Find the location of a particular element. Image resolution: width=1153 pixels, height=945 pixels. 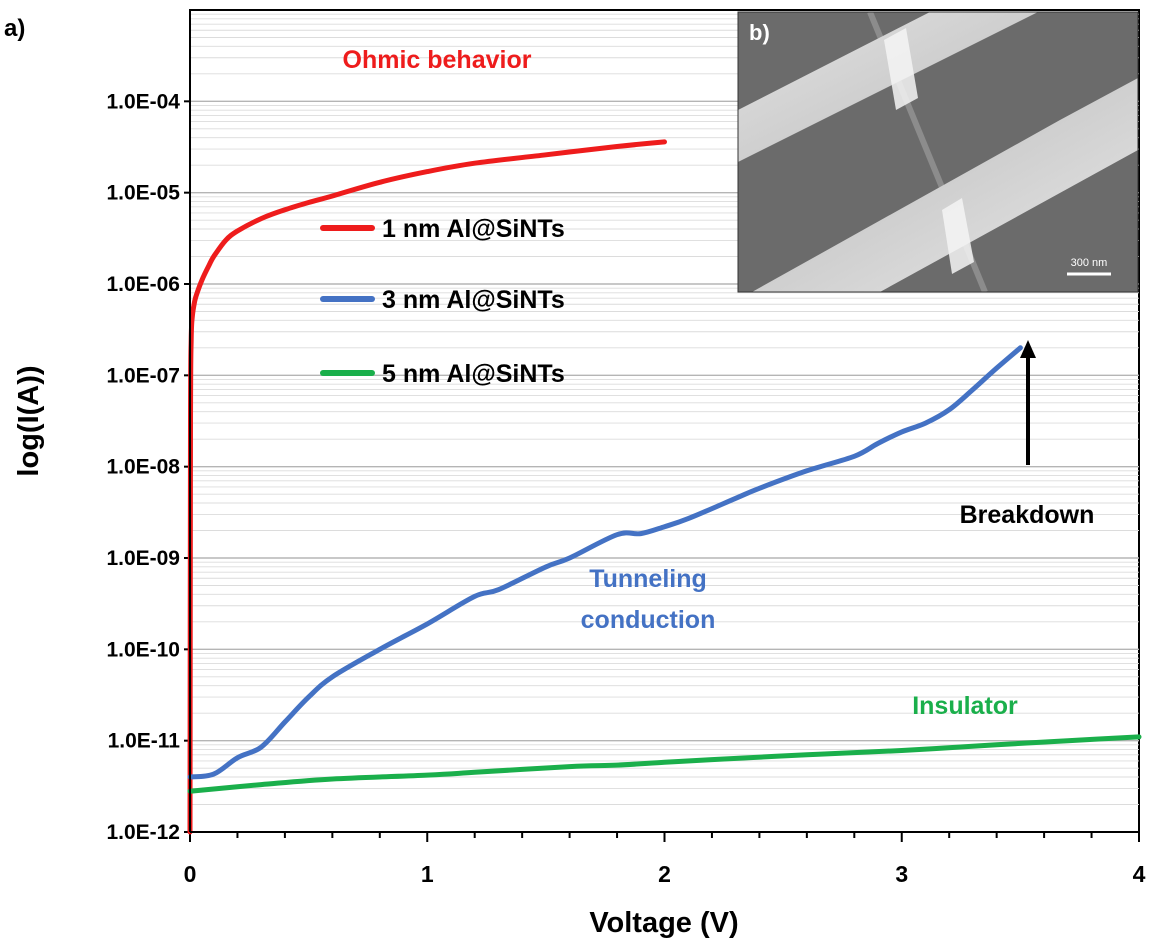

annotation-ohmic: Ohmic behavior is located at coordinates (437, 60).